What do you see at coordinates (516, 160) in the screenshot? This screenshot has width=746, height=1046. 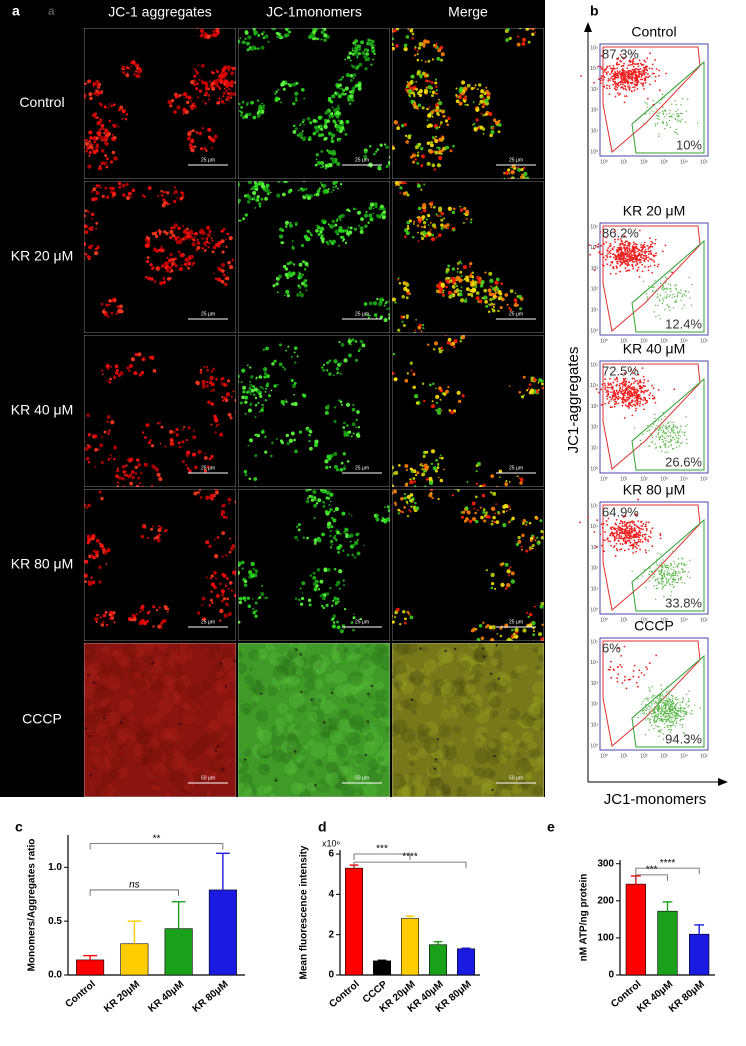 I see `scale-bar-label: 25 μm` at bounding box center [516, 160].